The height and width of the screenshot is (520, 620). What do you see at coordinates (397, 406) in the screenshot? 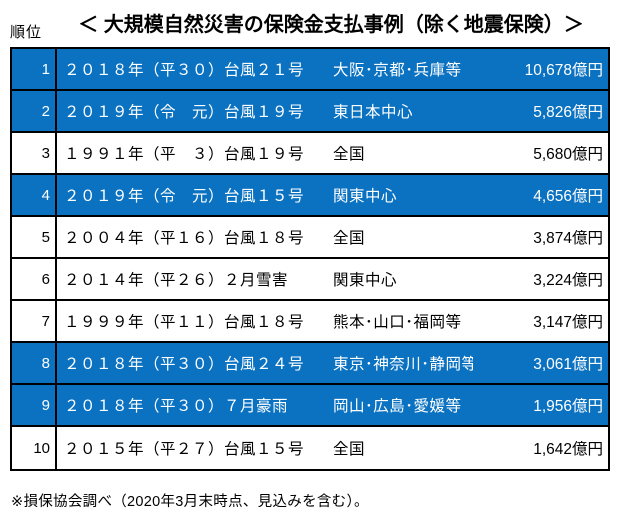
I see `region-cell: 岡山･広島･愛媛等` at bounding box center [397, 406].